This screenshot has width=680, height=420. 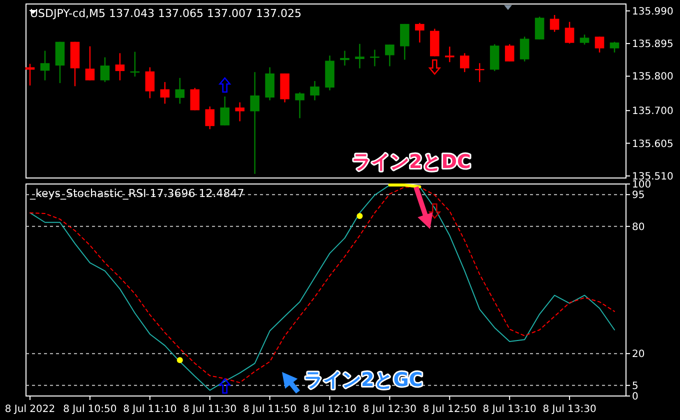 I want to click on x-tick-label: 8 Jul 13:30, so click(x=569, y=409).